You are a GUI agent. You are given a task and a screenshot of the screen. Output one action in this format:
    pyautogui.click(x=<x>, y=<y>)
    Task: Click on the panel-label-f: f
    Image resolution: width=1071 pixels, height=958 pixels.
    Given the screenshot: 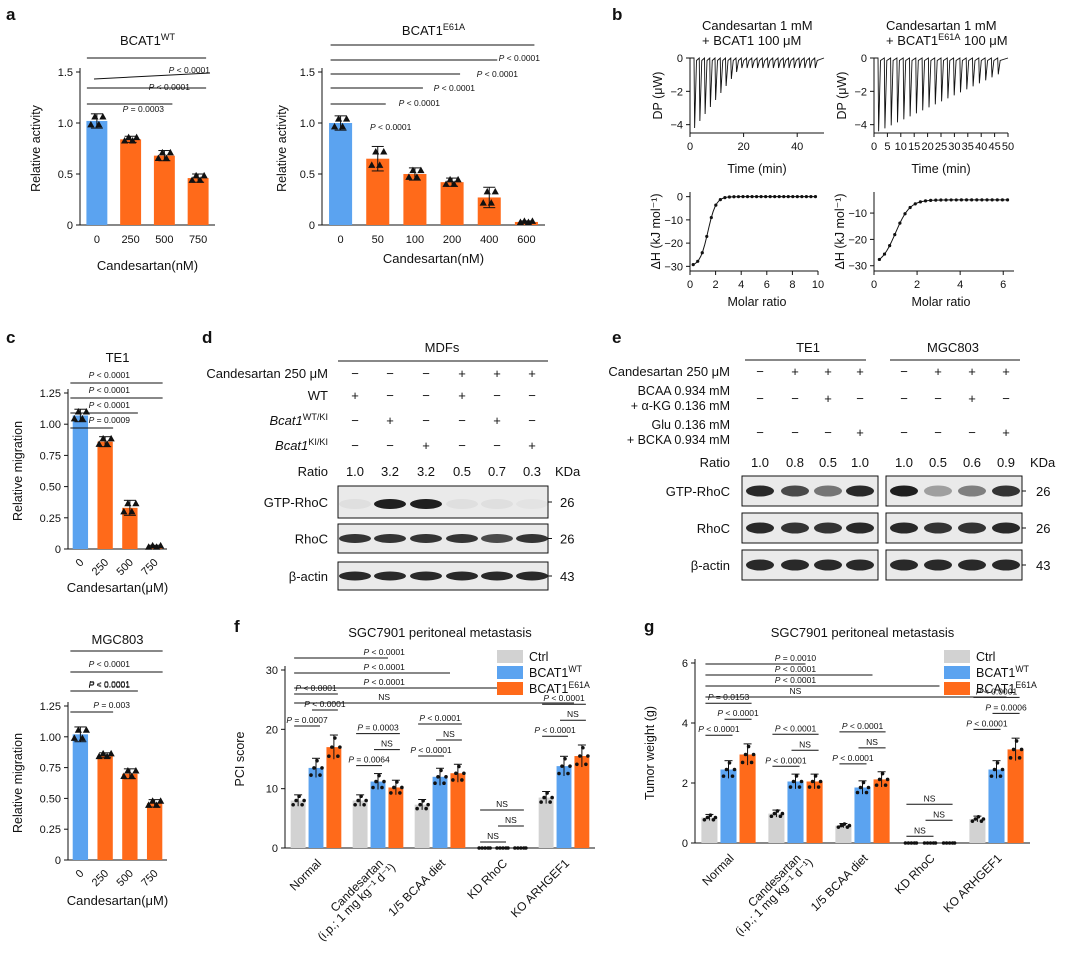 What is the action you would take?
    pyautogui.click(x=237, y=626)
    